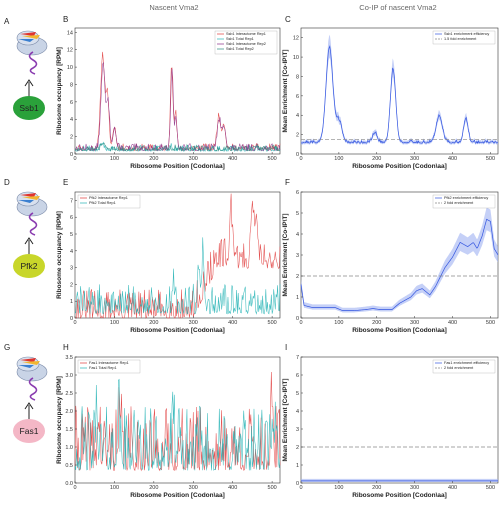 This screenshot has width=500, height=511. What do you see at coordinates (297, 277) in the screenshot?
I see `y-tick-label: 2` at bounding box center [297, 277].